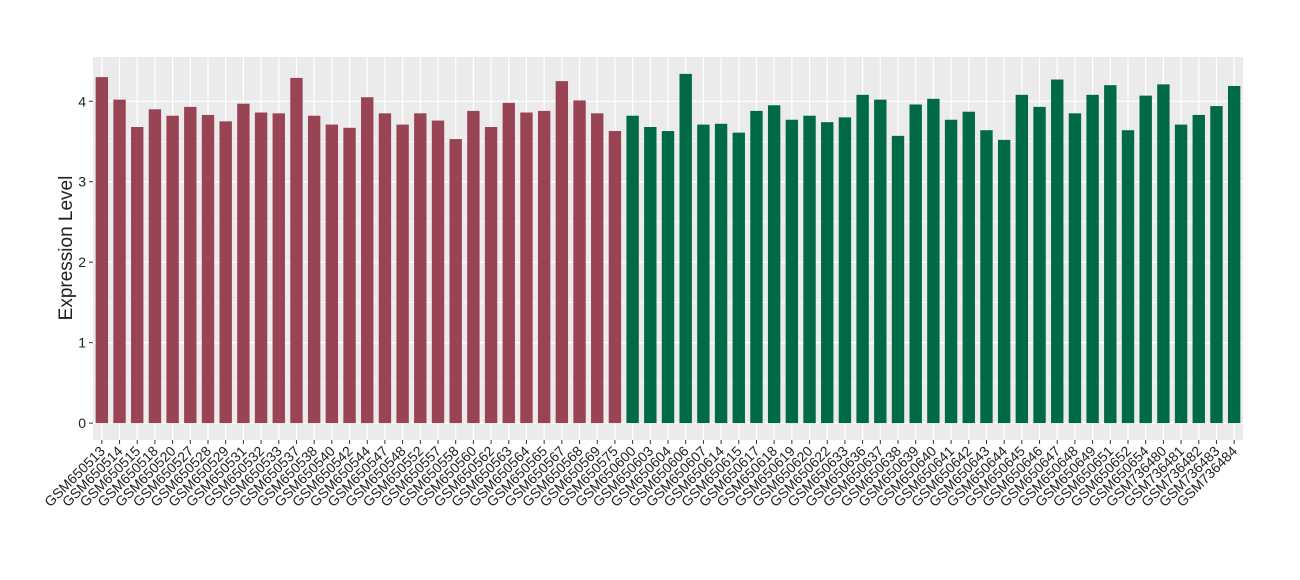  I want to click on y-tick-label: 4, so click(82, 101).